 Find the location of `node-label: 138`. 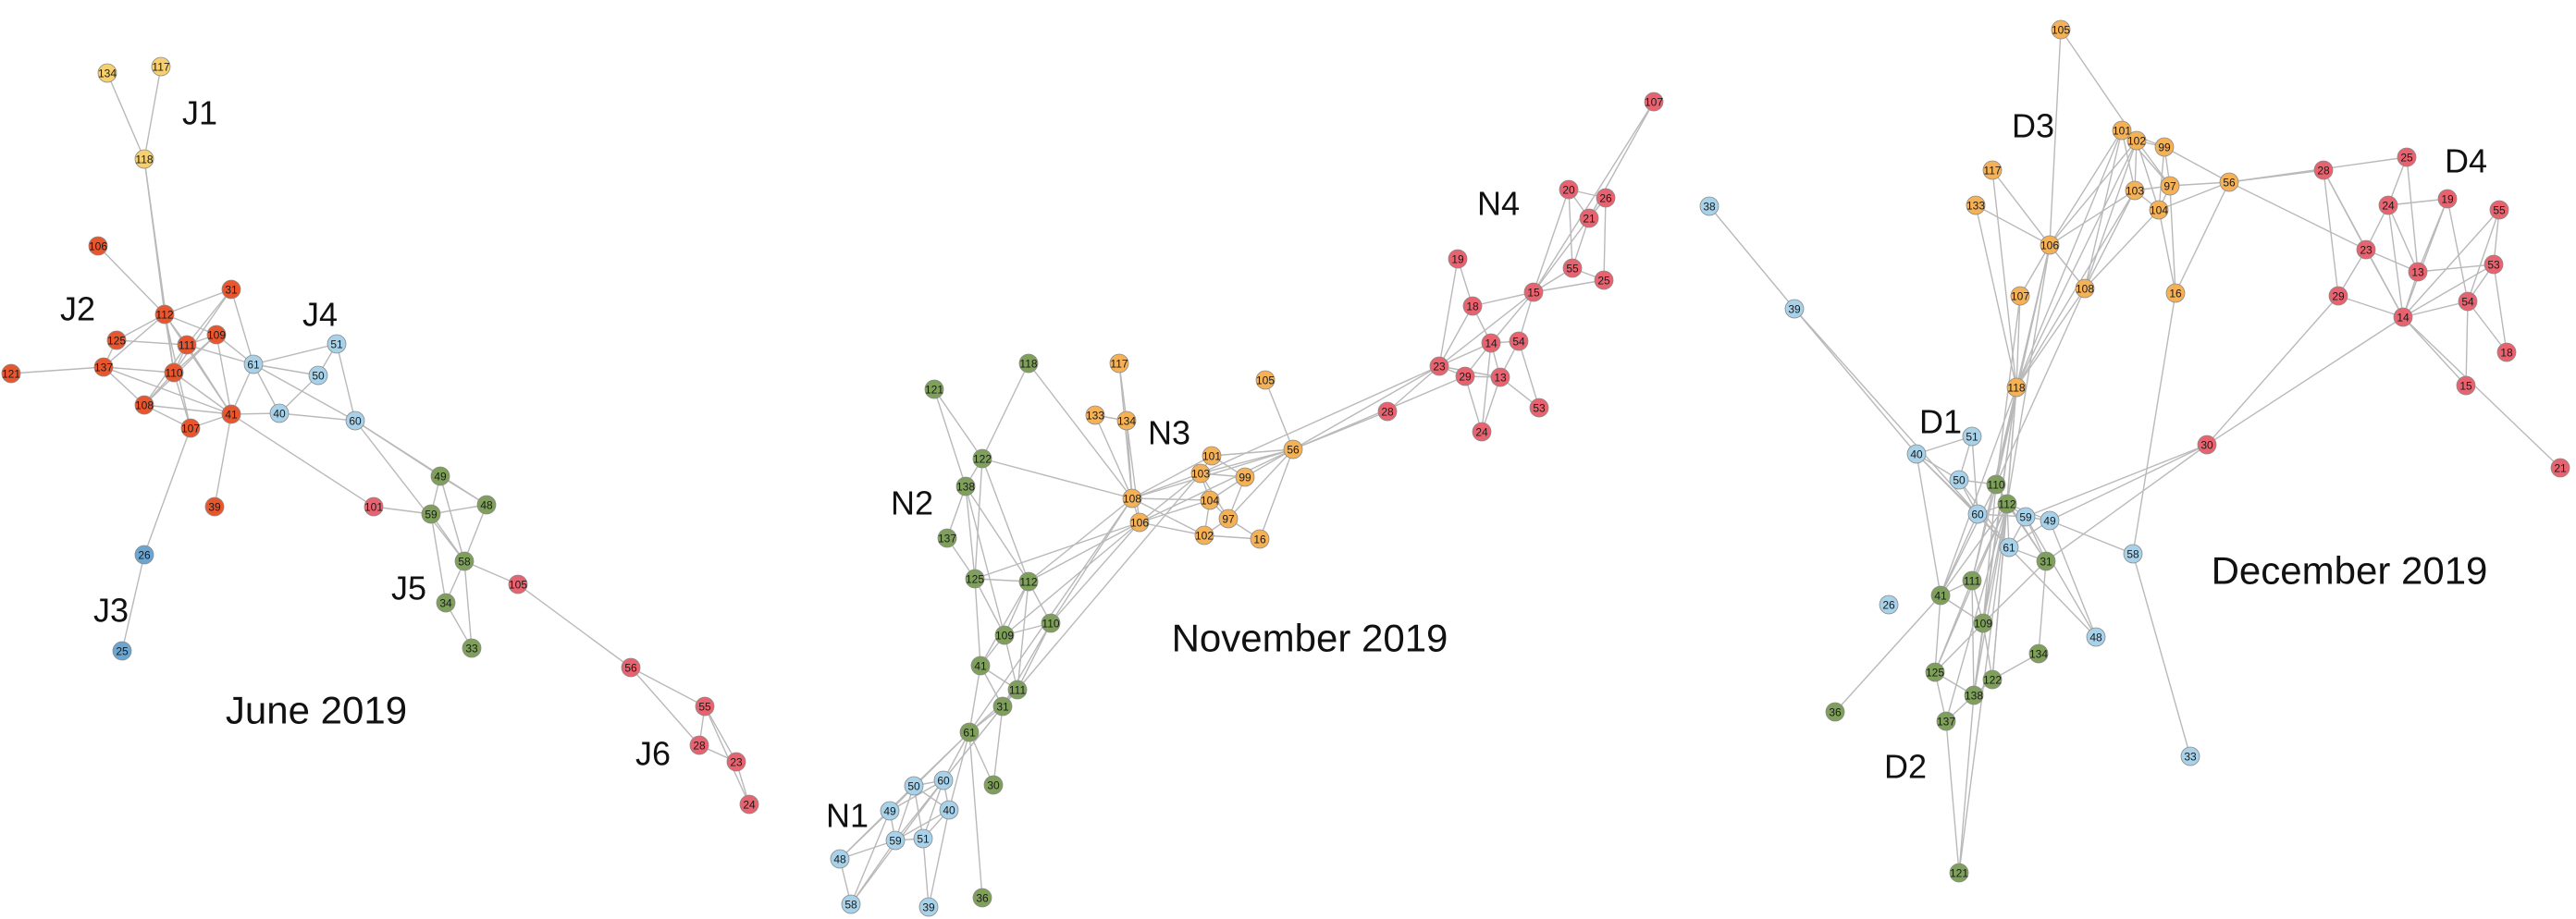

node-label: 138 is located at coordinates (965, 487).